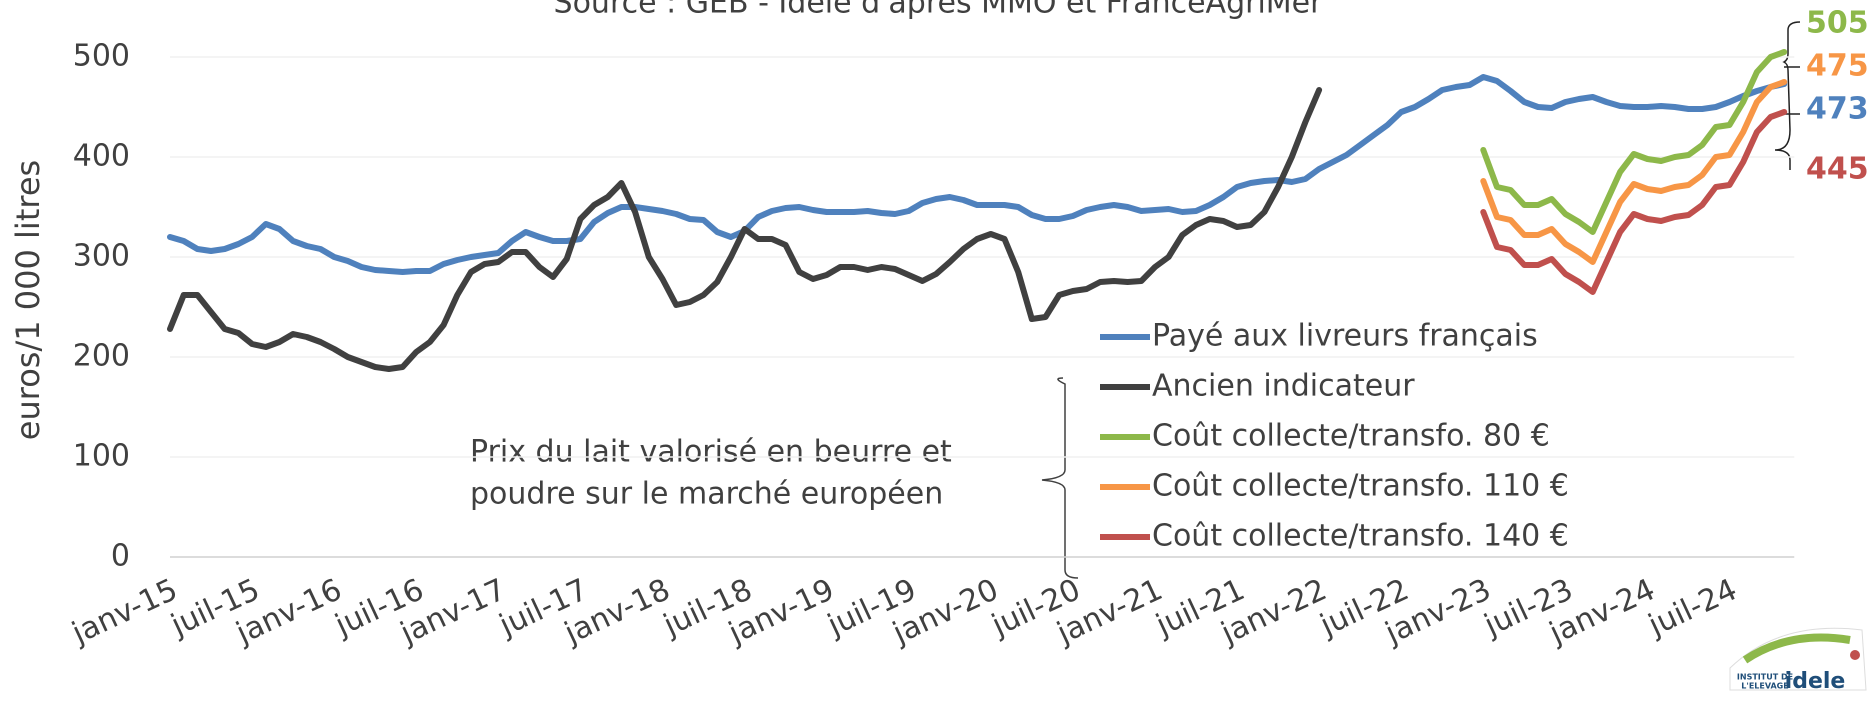 This screenshot has height=714, width=1876. What do you see at coordinates (1351, 436) in the screenshot?
I see `legend-label: Coût collecte/transfo. 80 €` at bounding box center [1351, 436].